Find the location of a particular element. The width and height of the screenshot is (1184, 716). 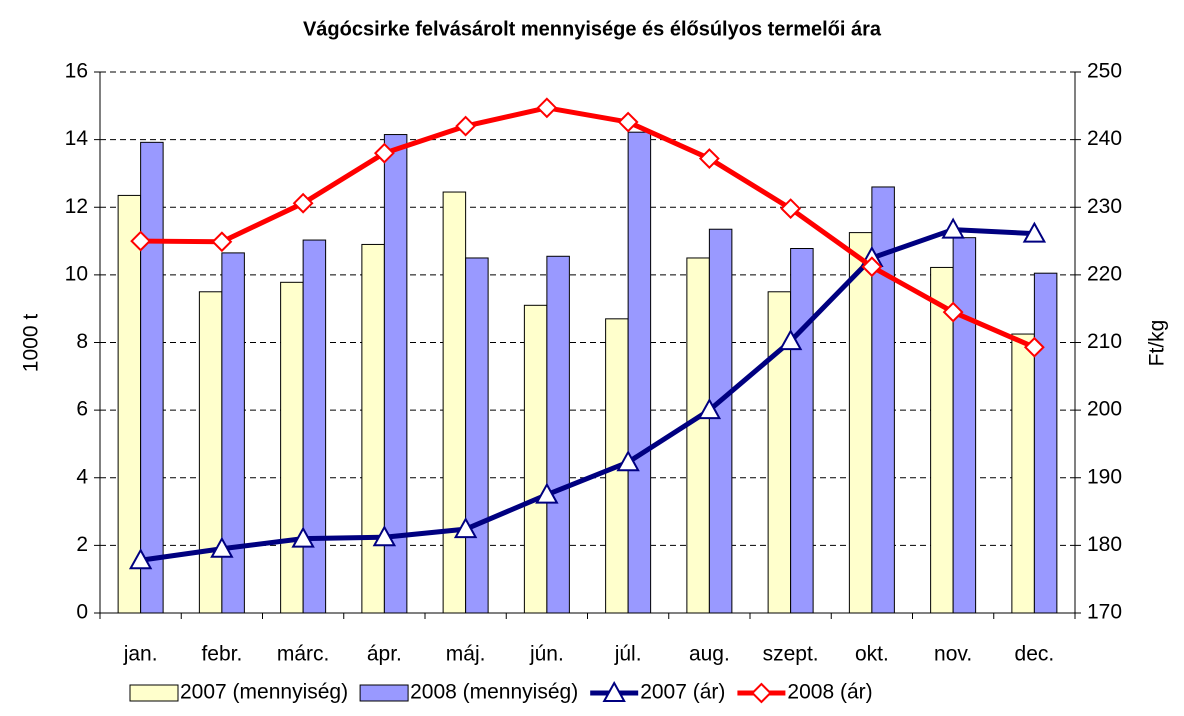

legend-label: 2007 (mennyiség) is located at coordinates (264, 692).